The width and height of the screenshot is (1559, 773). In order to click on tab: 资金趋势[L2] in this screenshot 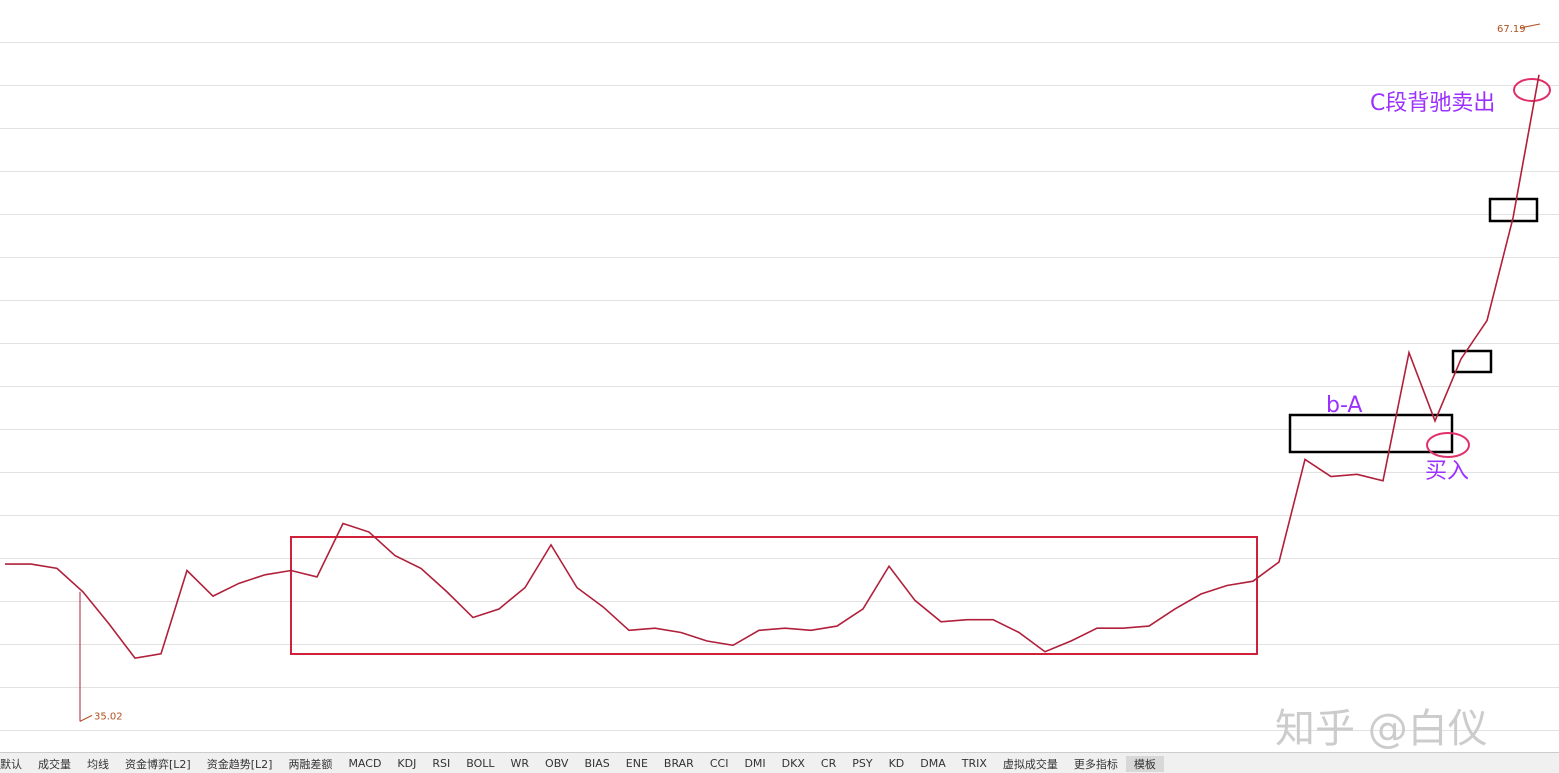, I will do `click(239, 764)`.